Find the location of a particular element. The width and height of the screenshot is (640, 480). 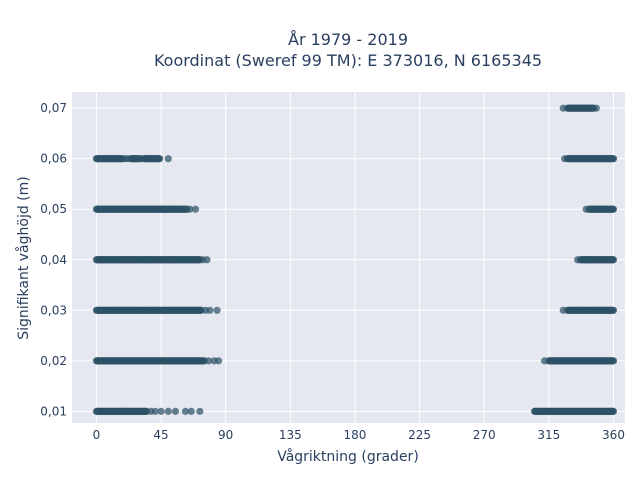

x-axis-ticks: 0 45 90 135 180 225 270 315 360 is located at coordinates (359, 435).